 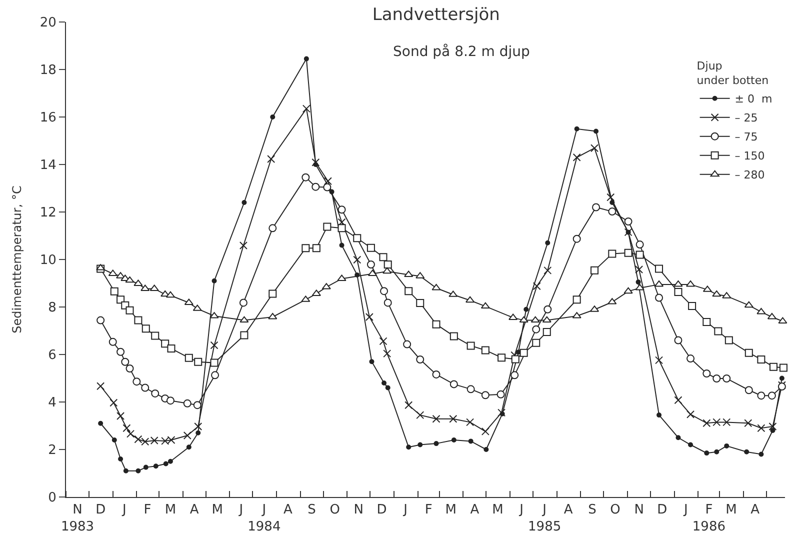 I want to click on legend-label: ± 0 m, so click(x=753, y=99).